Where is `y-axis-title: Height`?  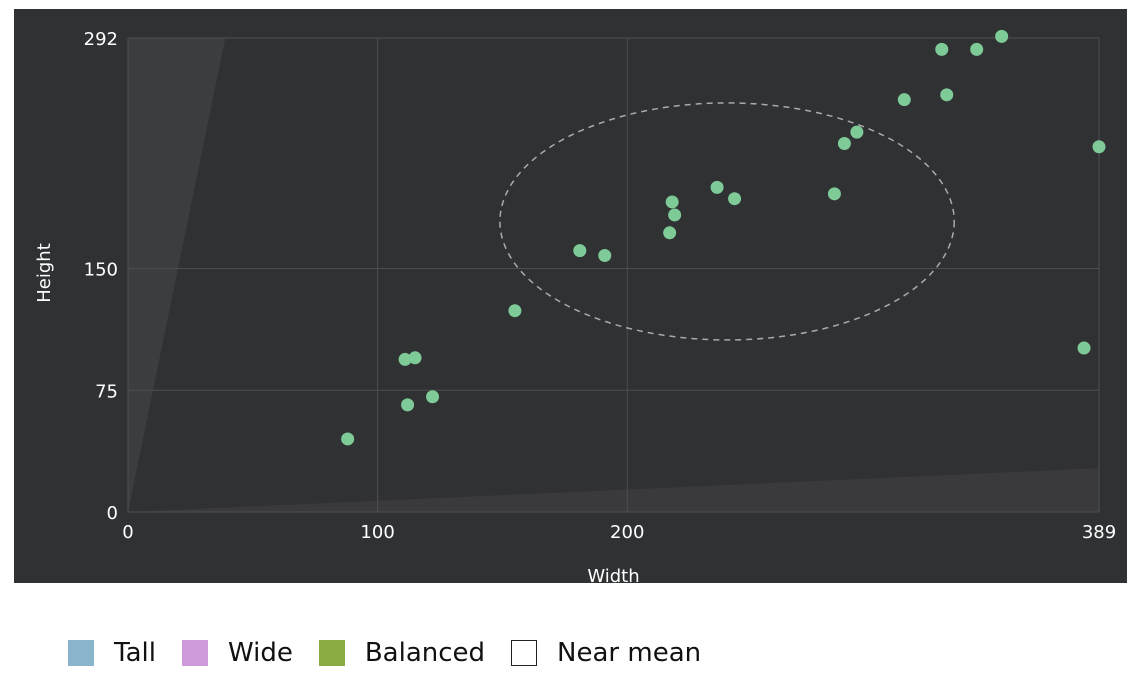 y-axis-title: Height is located at coordinates (44, 273).